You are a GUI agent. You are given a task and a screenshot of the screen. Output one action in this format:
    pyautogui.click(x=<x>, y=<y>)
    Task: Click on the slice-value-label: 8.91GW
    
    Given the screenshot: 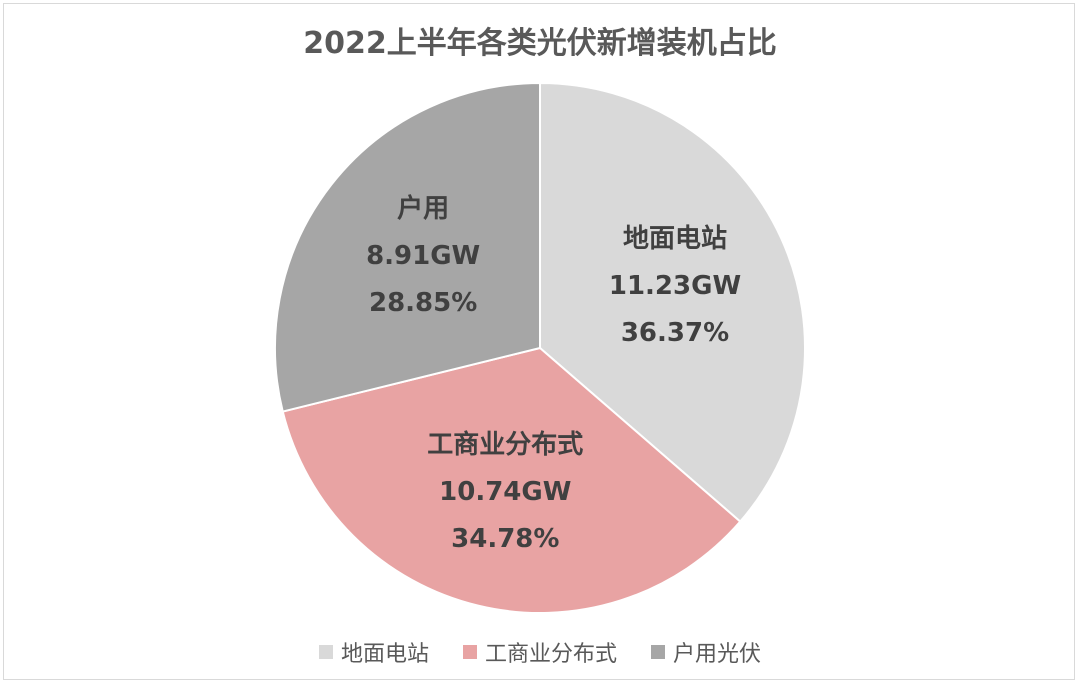 What is the action you would take?
    pyautogui.click(x=423, y=256)
    